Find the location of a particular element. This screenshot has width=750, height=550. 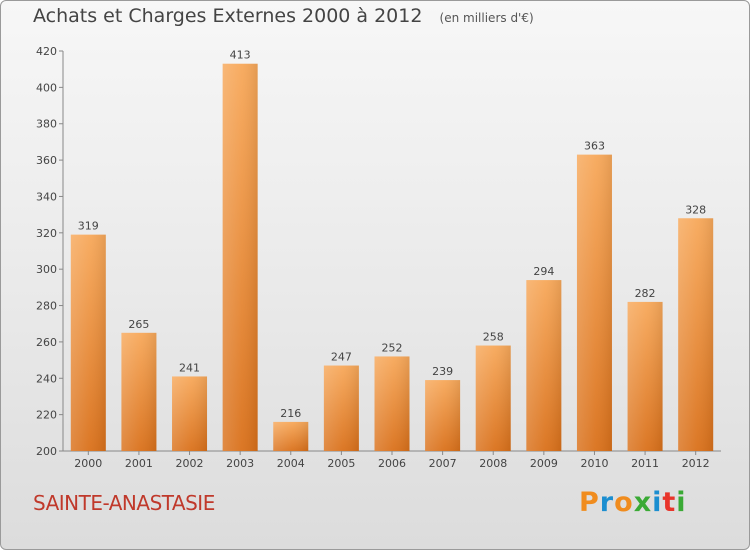

logo-letter: o is located at coordinates (624, 502).